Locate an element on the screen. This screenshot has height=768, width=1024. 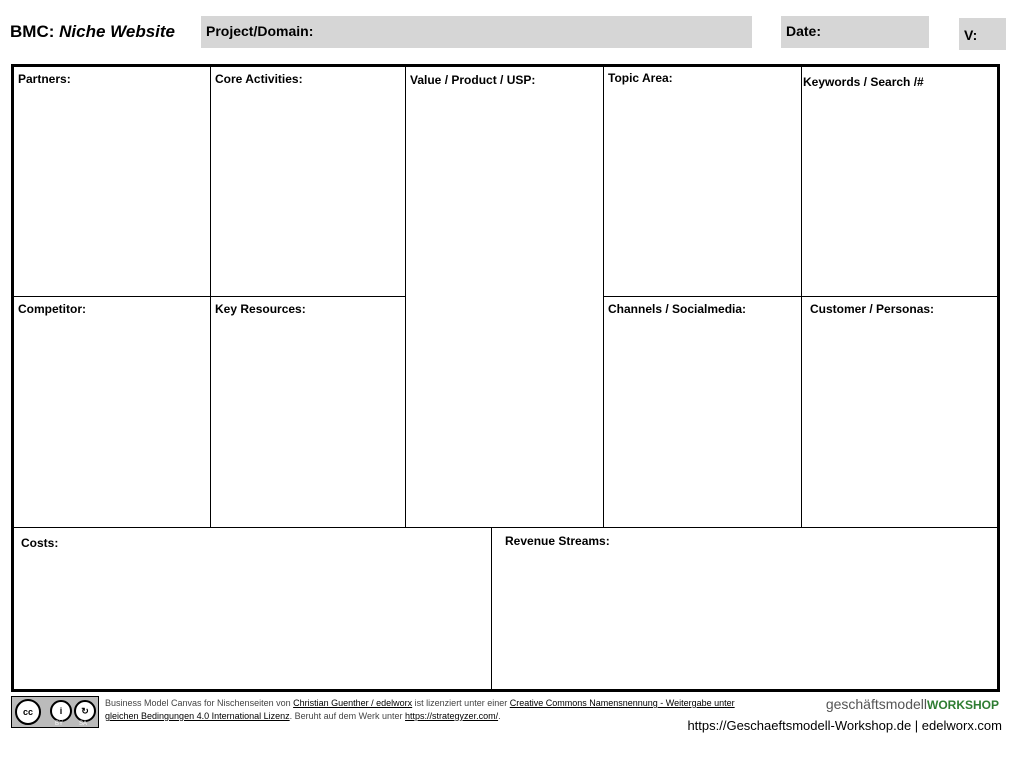
sa-icon: ↻ is located at coordinates (85, 711).